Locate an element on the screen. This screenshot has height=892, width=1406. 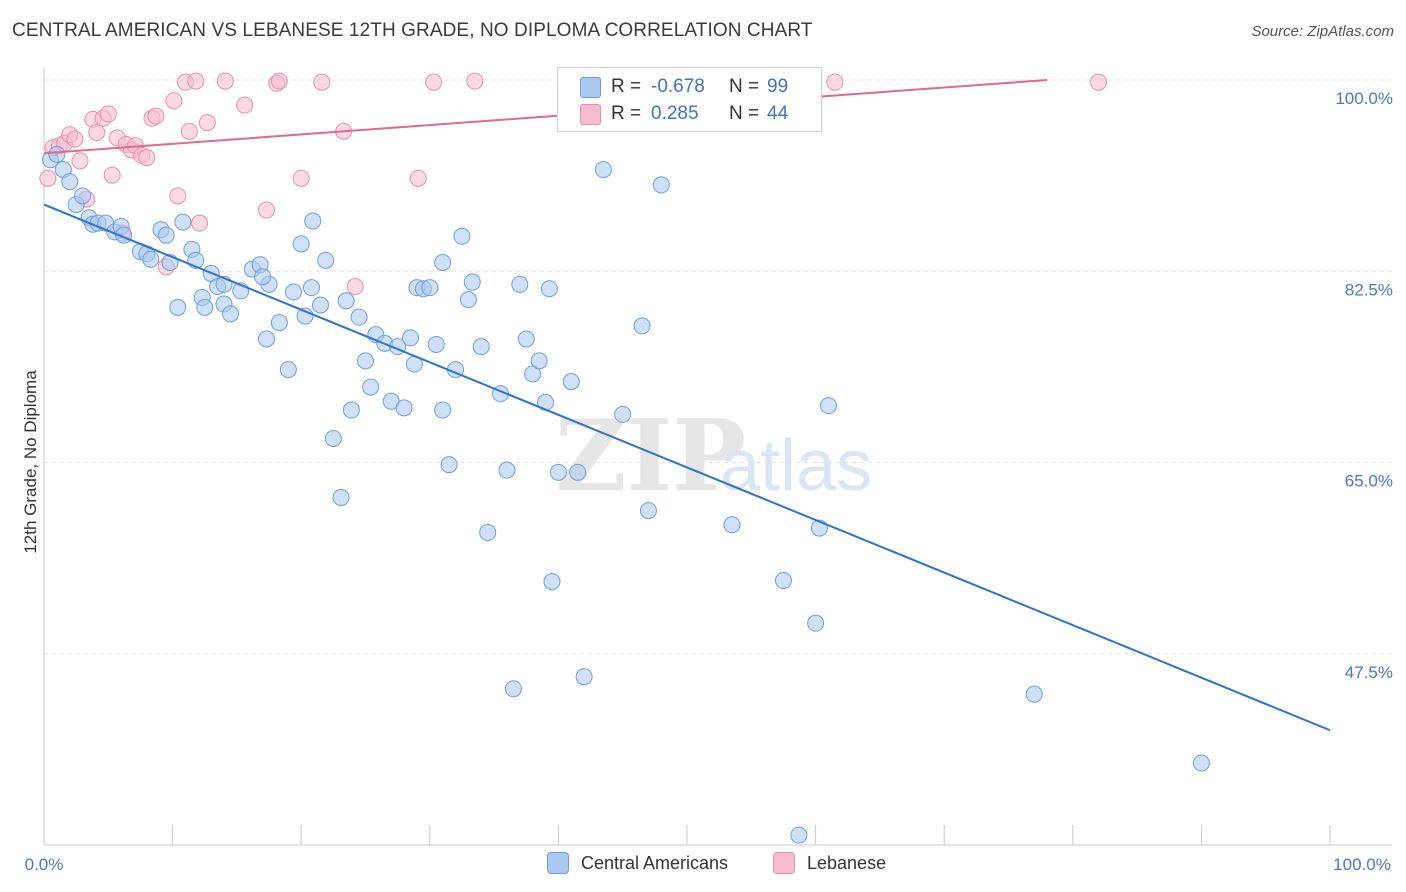
watermark: ZIP atlas is located at coordinates (713, 456).